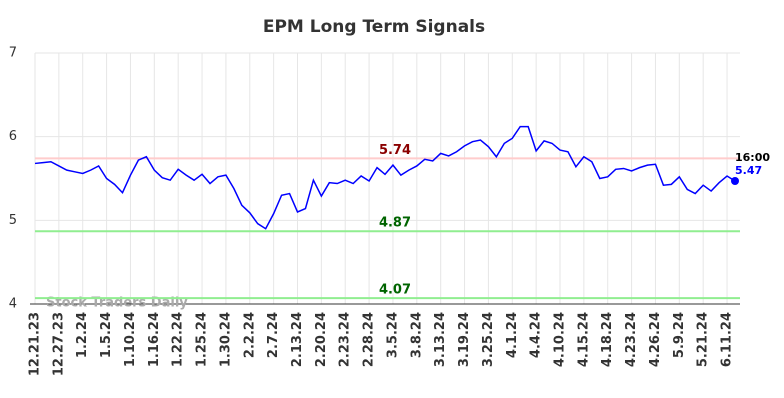 The height and width of the screenshot is (398, 784). Describe the element at coordinates (512, 335) in the screenshot. I see `x-tick-label: 4.1.24` at that location.